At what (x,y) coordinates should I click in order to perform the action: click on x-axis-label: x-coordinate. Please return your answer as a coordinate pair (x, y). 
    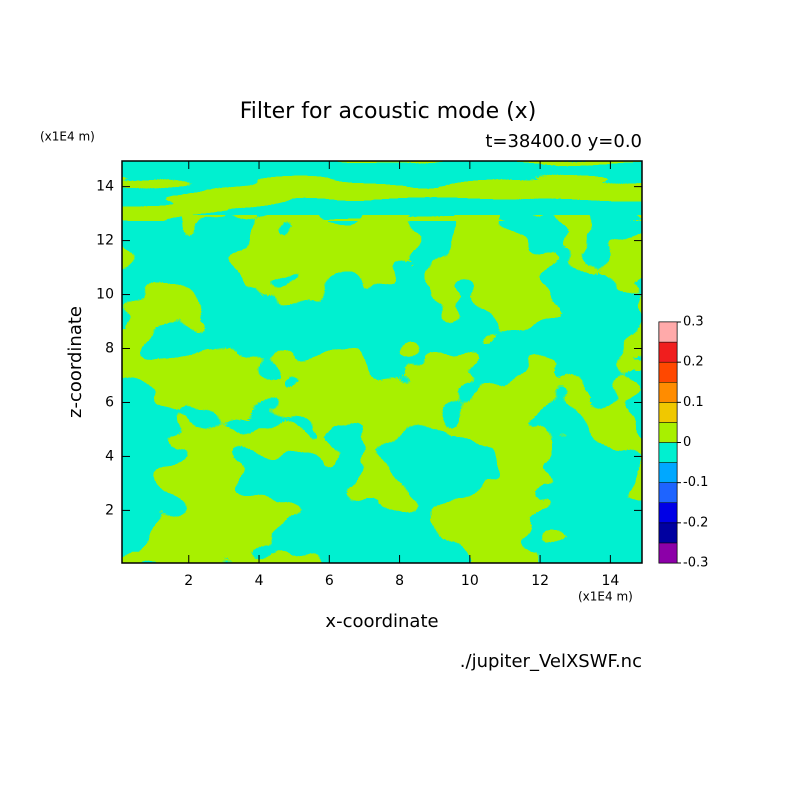
    Looking at the image, I should click on (381, 621).